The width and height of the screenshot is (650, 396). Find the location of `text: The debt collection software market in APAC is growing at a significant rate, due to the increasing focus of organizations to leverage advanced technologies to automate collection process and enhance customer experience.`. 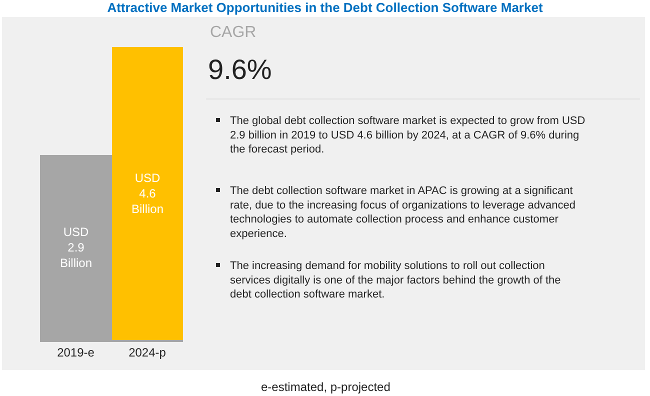

text: The debt collection software market in APAC is growing at a significant rate, due to the increasing focus of organizations to leverage advanced technologies to automate collection process and enhance customer experience. is located at coordinates (403, 212).